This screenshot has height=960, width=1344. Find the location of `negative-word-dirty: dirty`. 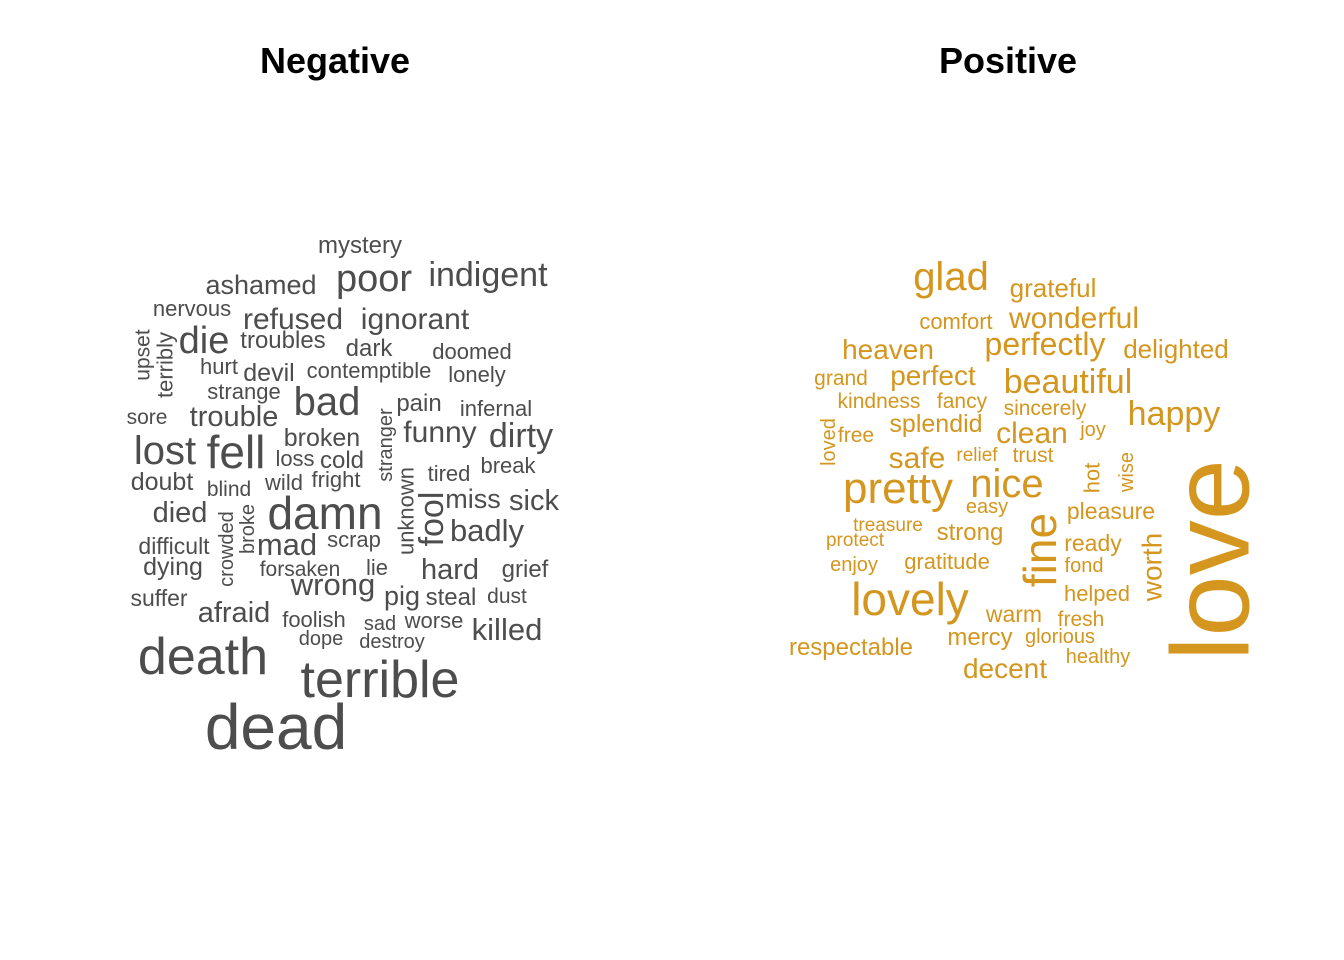

negative-word-dirty: dirty is located at coordinates (521, 436).